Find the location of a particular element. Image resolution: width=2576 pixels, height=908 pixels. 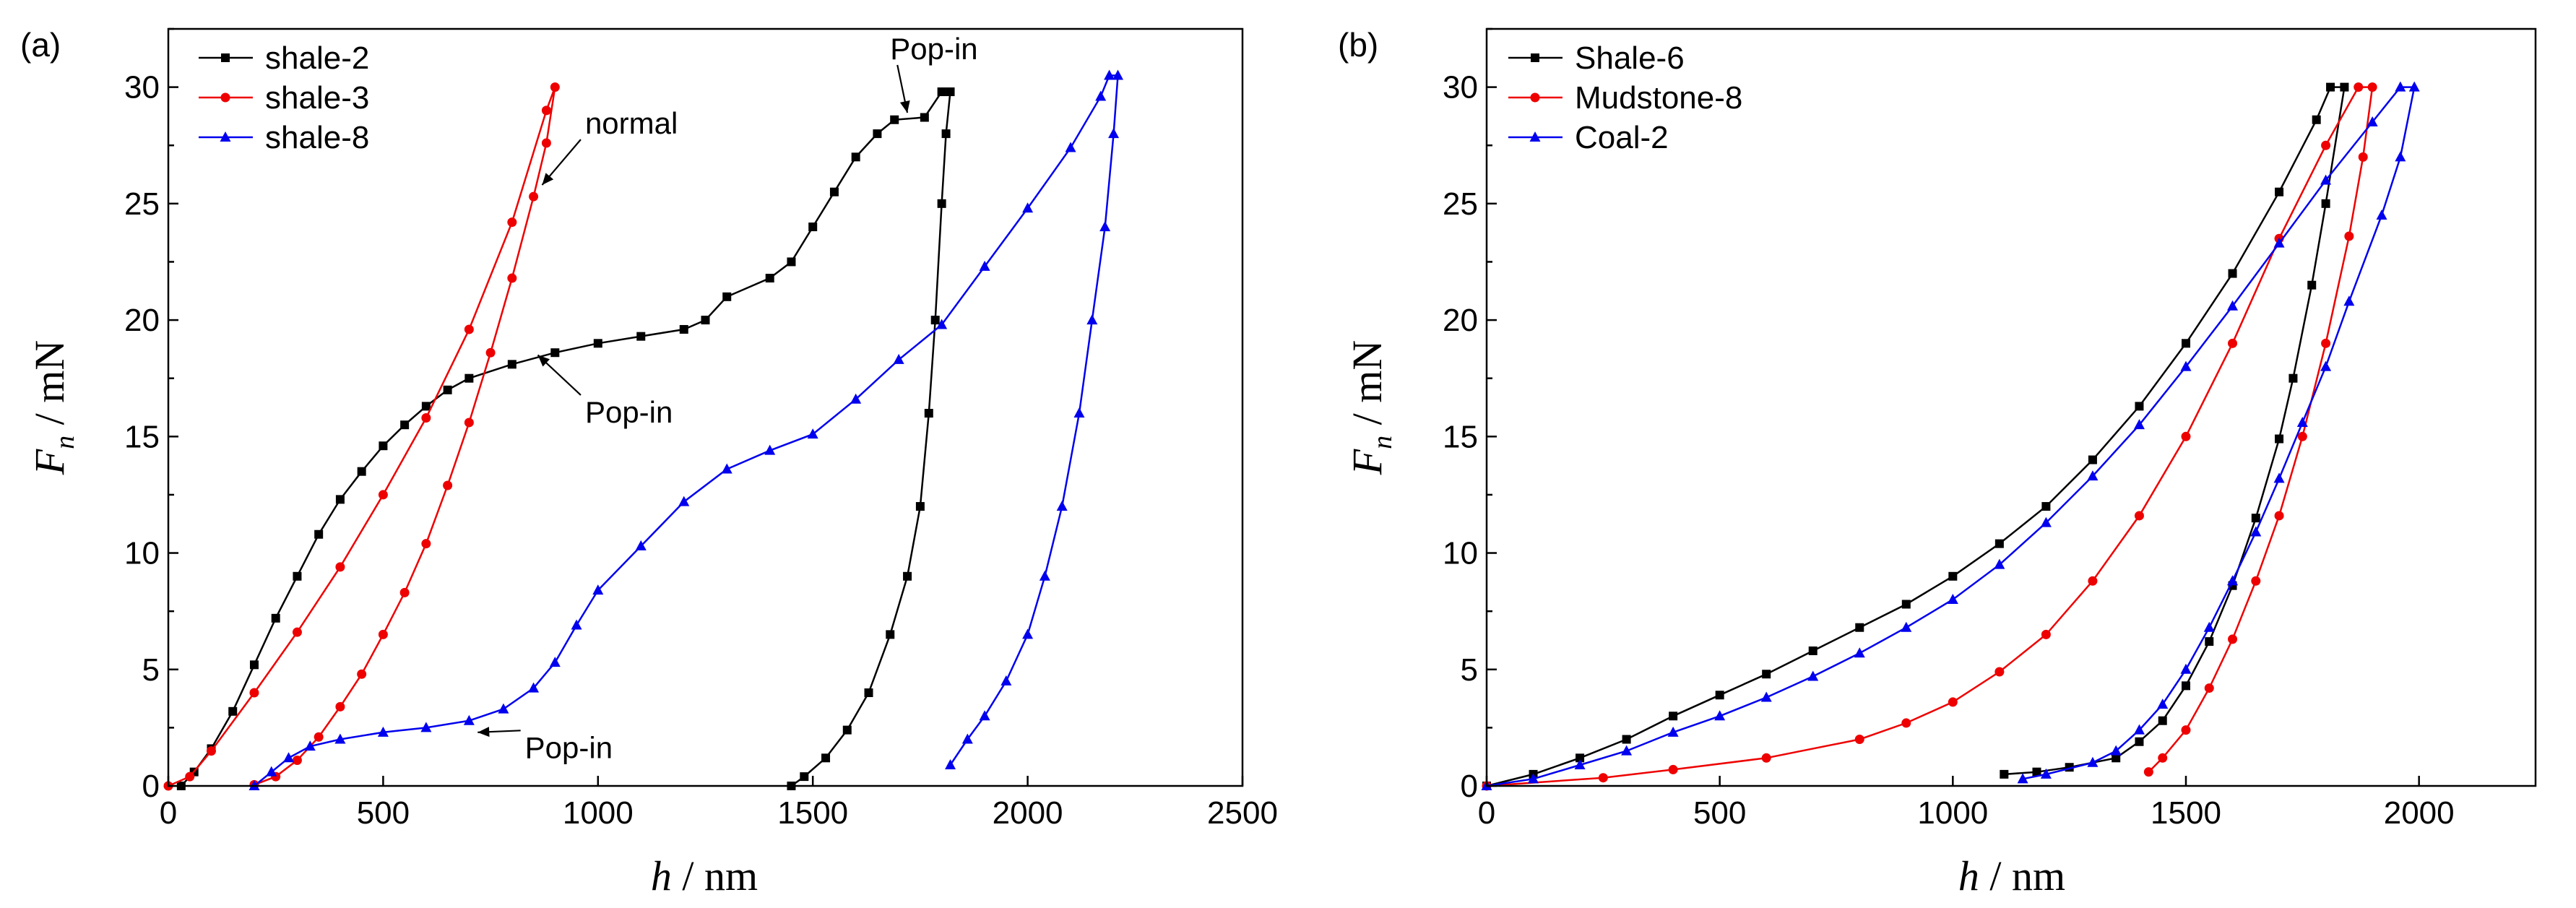

legend-swatch-marker is located at coordinates (225, 97).